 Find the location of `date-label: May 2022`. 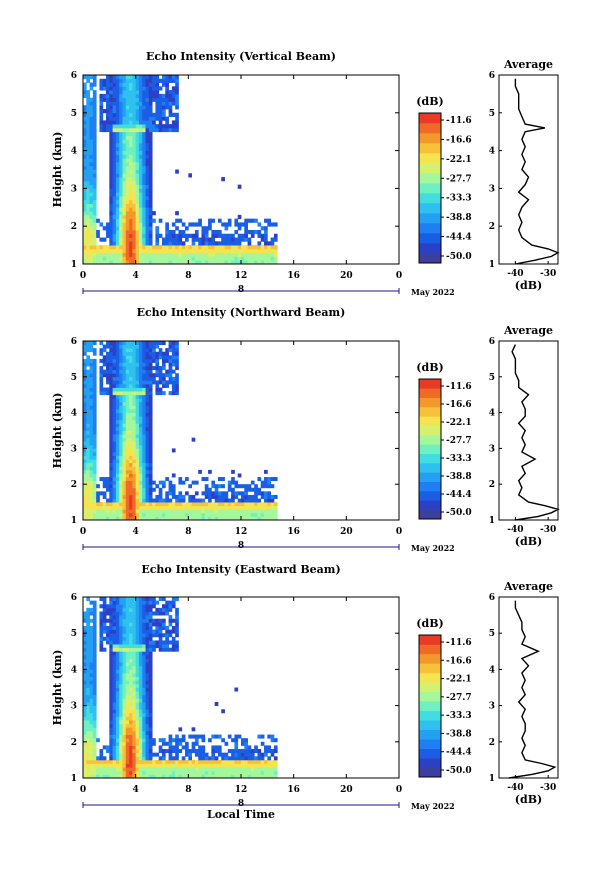

date-label: May 2022 is located at coordinates (433, 292).